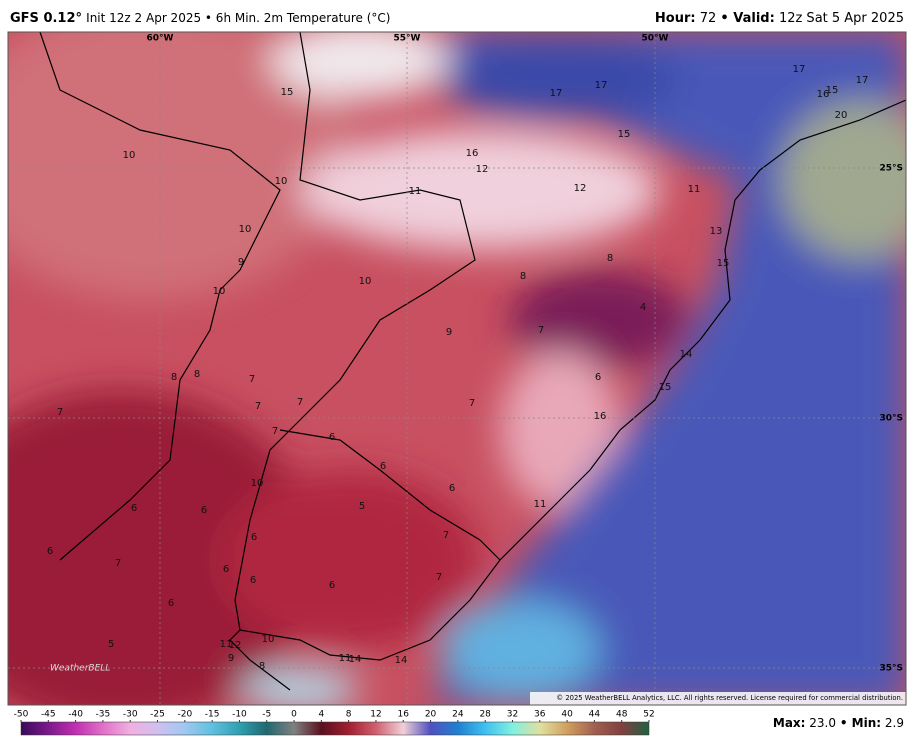 The image size is (914, 750). What do you see at coordinates (321, 715) in the screenshot?
I see `colorbar-tick-label: 4` at bounding box center [321, 715].